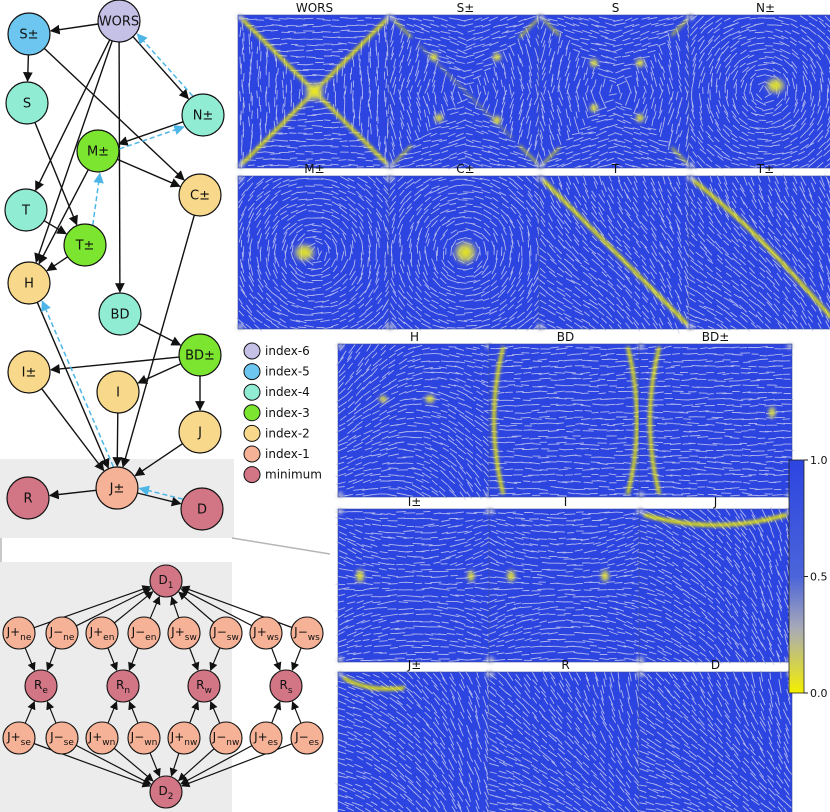 The height and width of the screenshot is (812, 830). What do you see at coordinates (203, 115) in the screenshot?
I see `node-Npm: N±` at bounding box center [203, 115].